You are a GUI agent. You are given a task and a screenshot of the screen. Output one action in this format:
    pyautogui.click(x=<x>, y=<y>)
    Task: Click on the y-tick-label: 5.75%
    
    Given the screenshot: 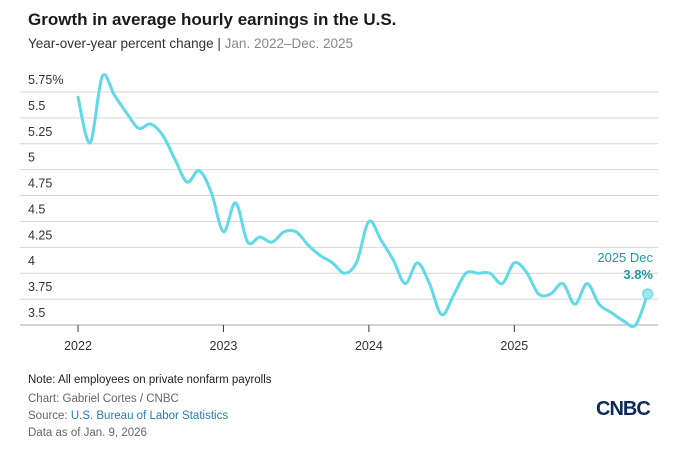 What is the action you would take?
    pyautogui.click(x=45, y=80)
    